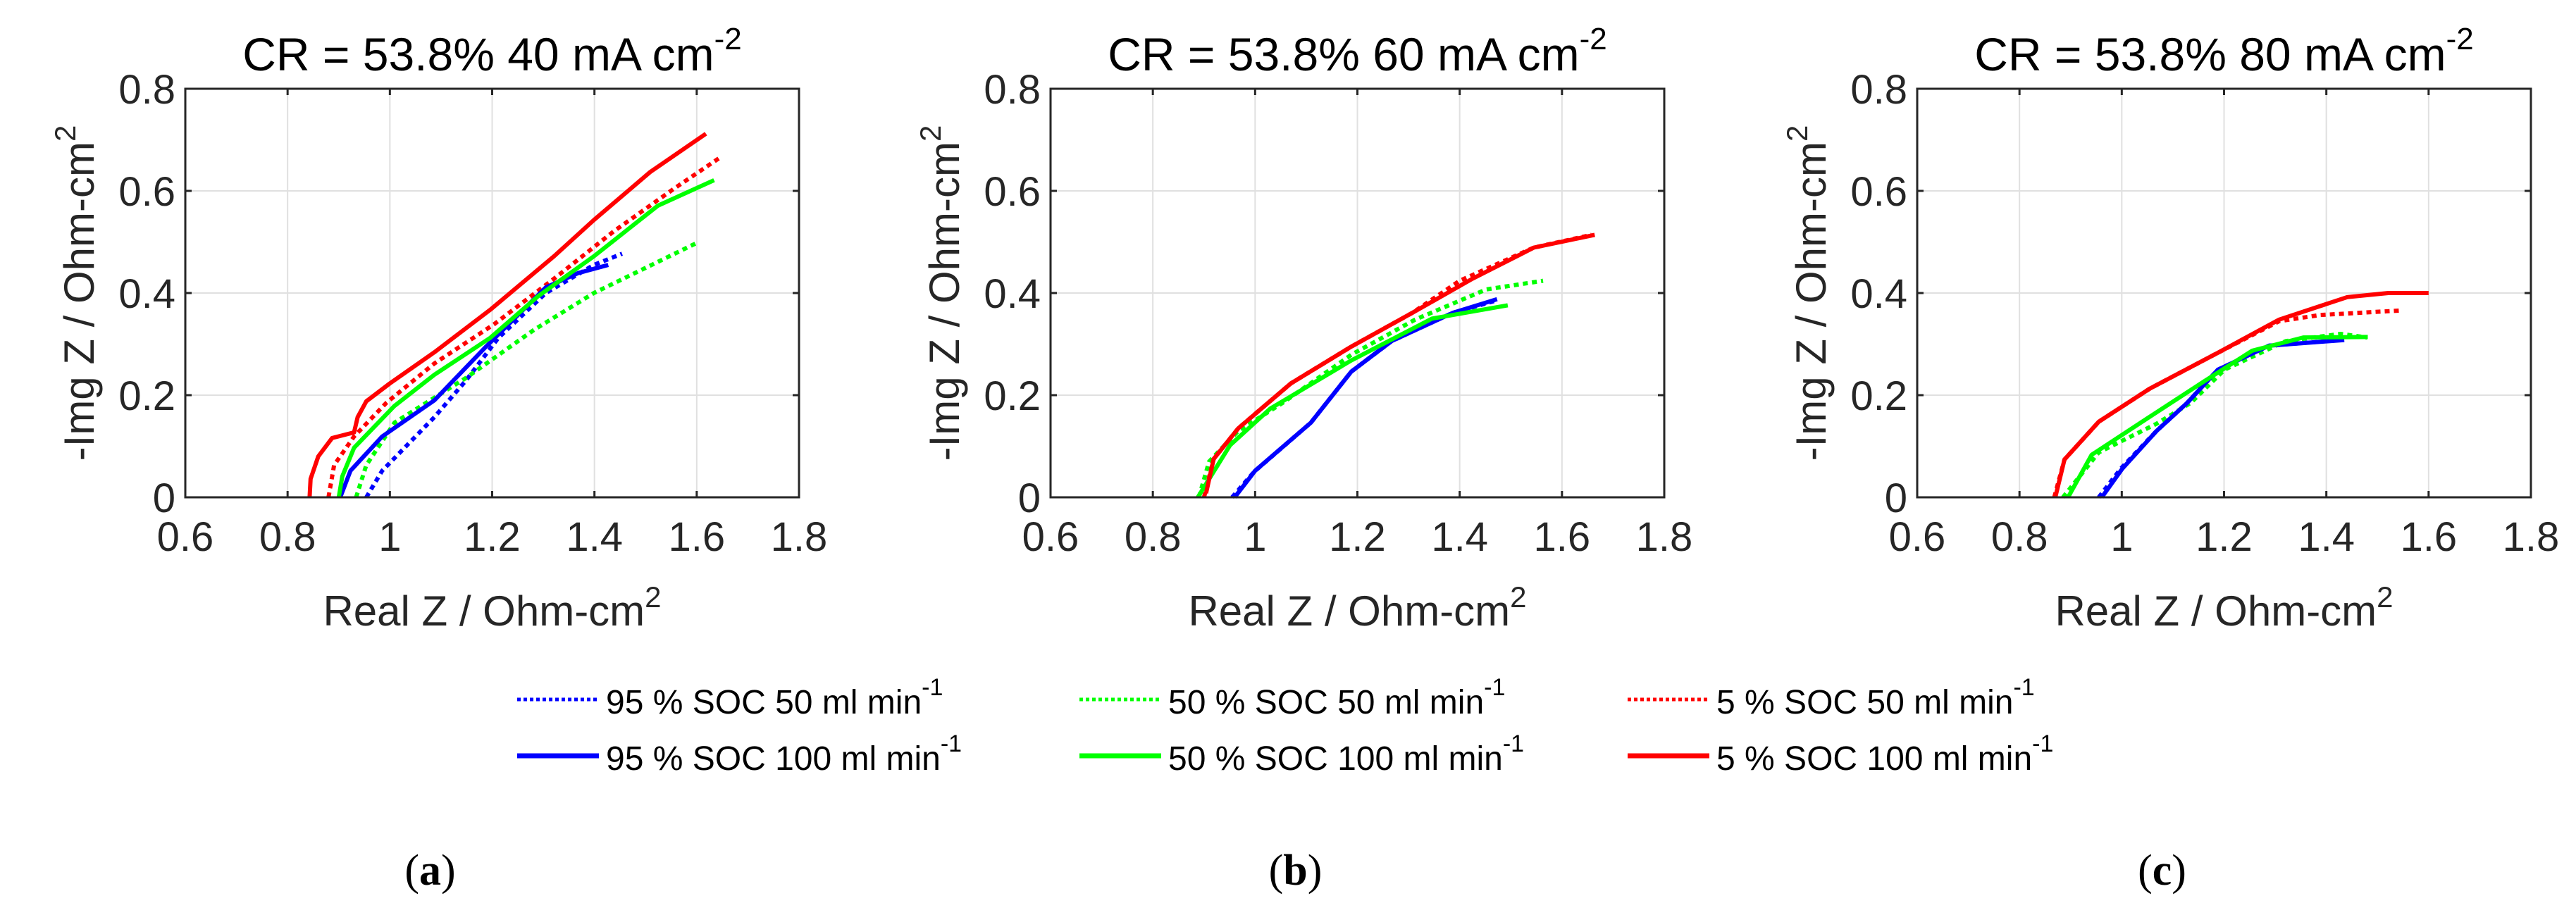 The width and height of the screenshot is (2576, 915). Describe the element at coordinates (1884, 754) in the screenshot. I see `legend-label: 5 % SOC 100 ml min-1` at that location.